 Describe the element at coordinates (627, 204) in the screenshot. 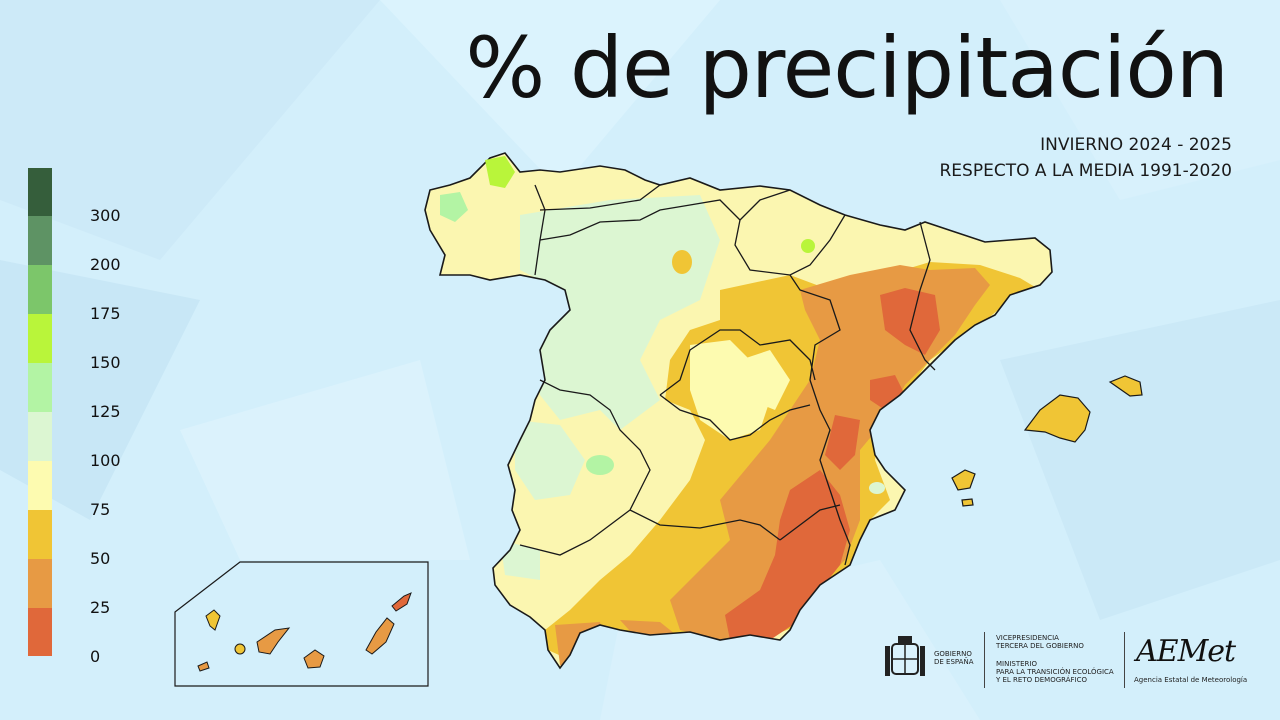

I see `galicia-high-precipitation` at that location.